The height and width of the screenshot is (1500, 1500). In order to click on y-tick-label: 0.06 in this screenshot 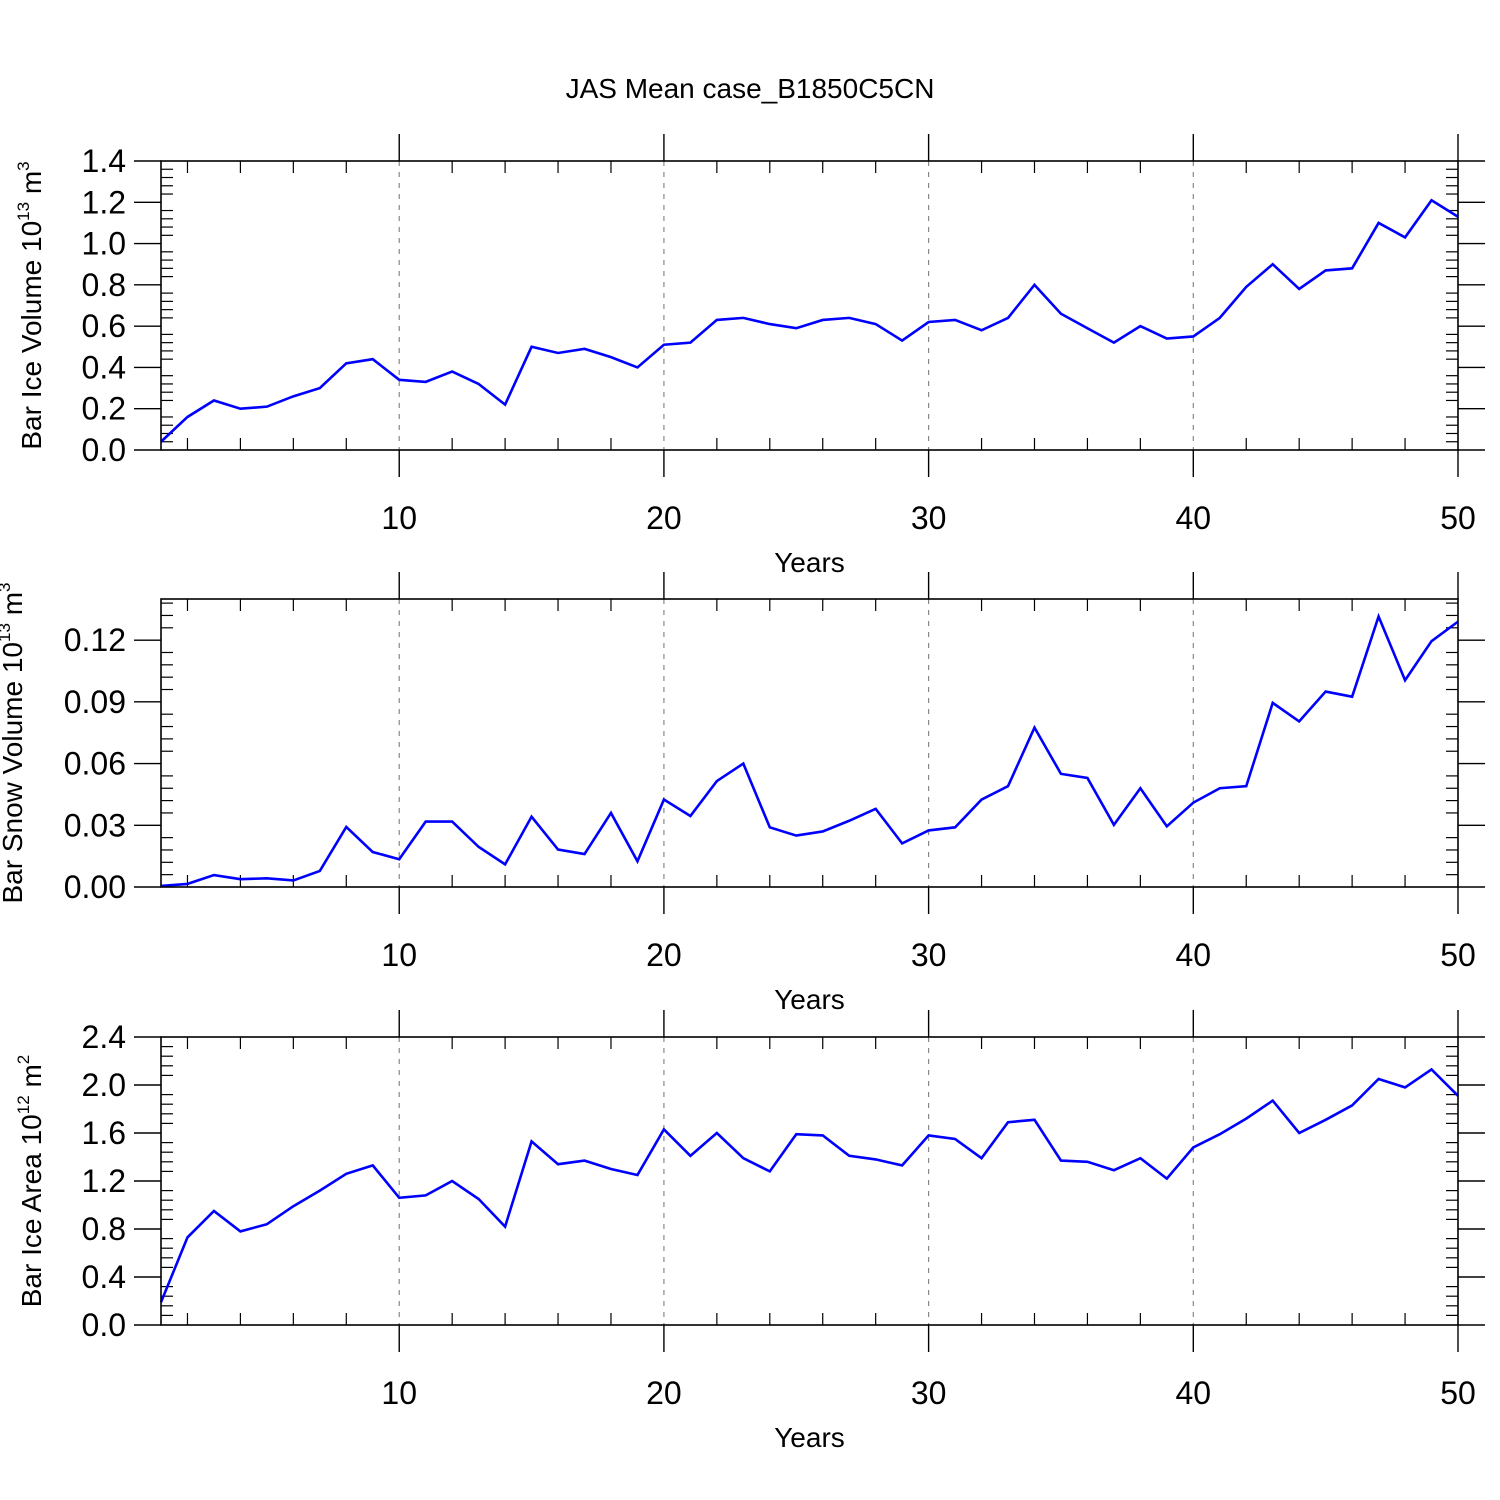, I will do `click(95, 764)`.